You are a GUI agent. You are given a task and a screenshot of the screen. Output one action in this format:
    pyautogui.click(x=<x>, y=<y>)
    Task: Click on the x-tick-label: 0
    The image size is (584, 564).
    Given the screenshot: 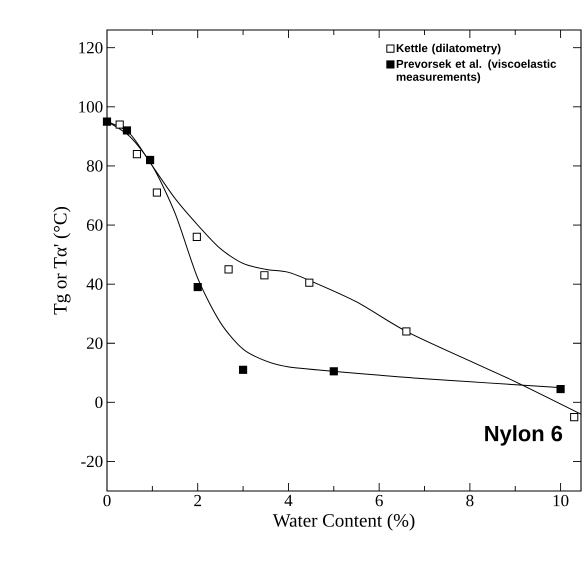 What is the action you would take?
    pyautogui.click(x=107, y=500)
    